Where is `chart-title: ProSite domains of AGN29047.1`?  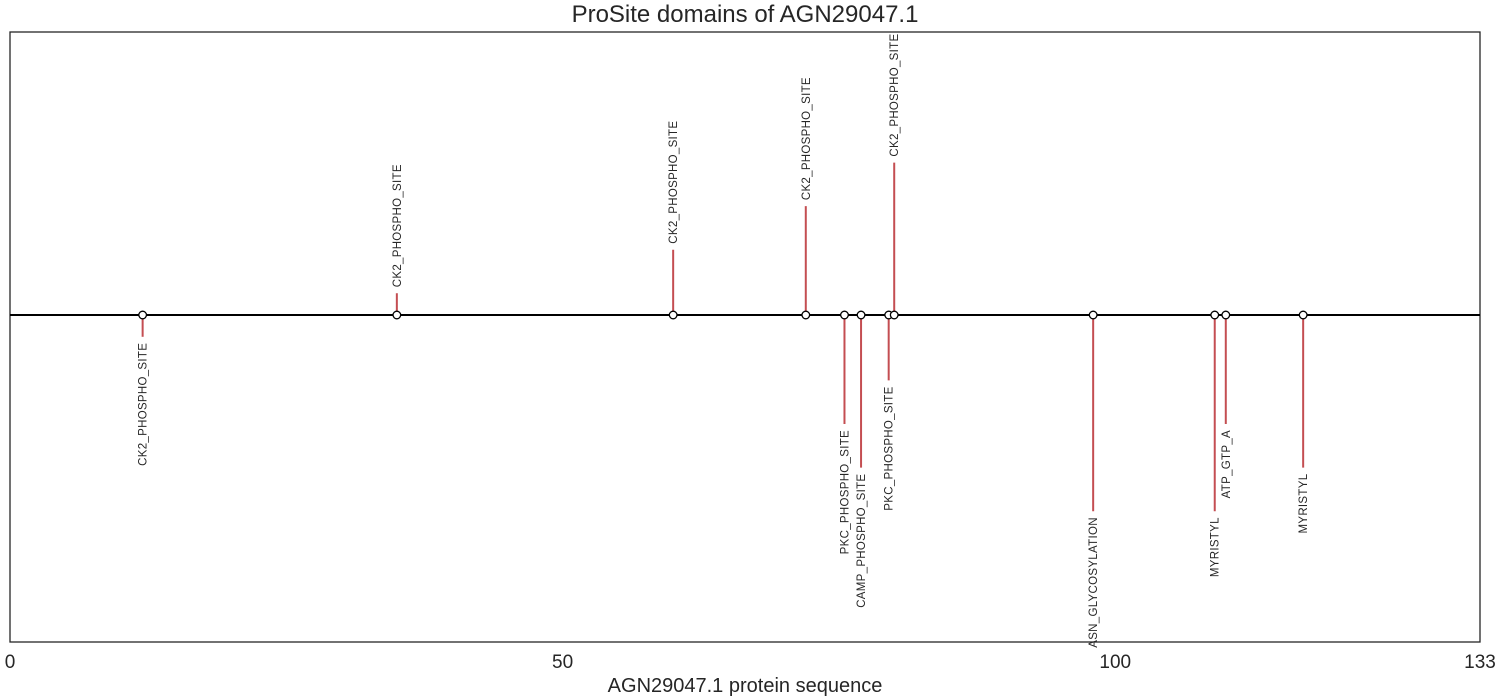
chart-title: ProSite domains of AGN29047.1 is located at coordinates (745, 14).